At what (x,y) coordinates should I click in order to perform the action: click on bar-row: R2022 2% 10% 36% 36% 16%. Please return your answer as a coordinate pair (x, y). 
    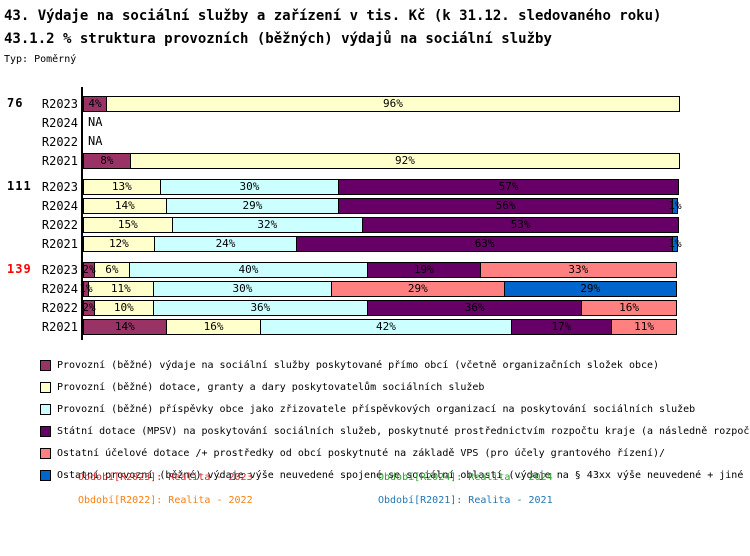
    Looking at the image, I should click on (375, 307).